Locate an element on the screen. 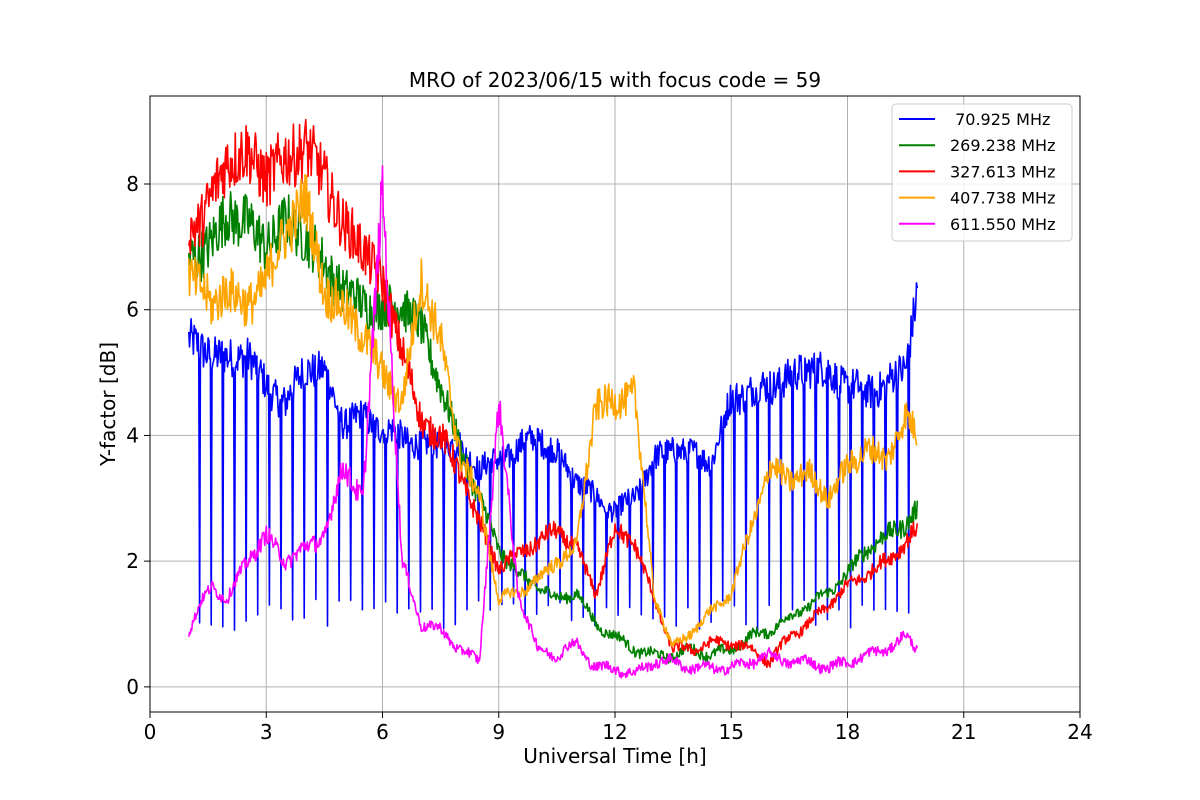 This screenshot has height=800, width=1200. x-tick-label: 3 is located at coordinates (266, 732).